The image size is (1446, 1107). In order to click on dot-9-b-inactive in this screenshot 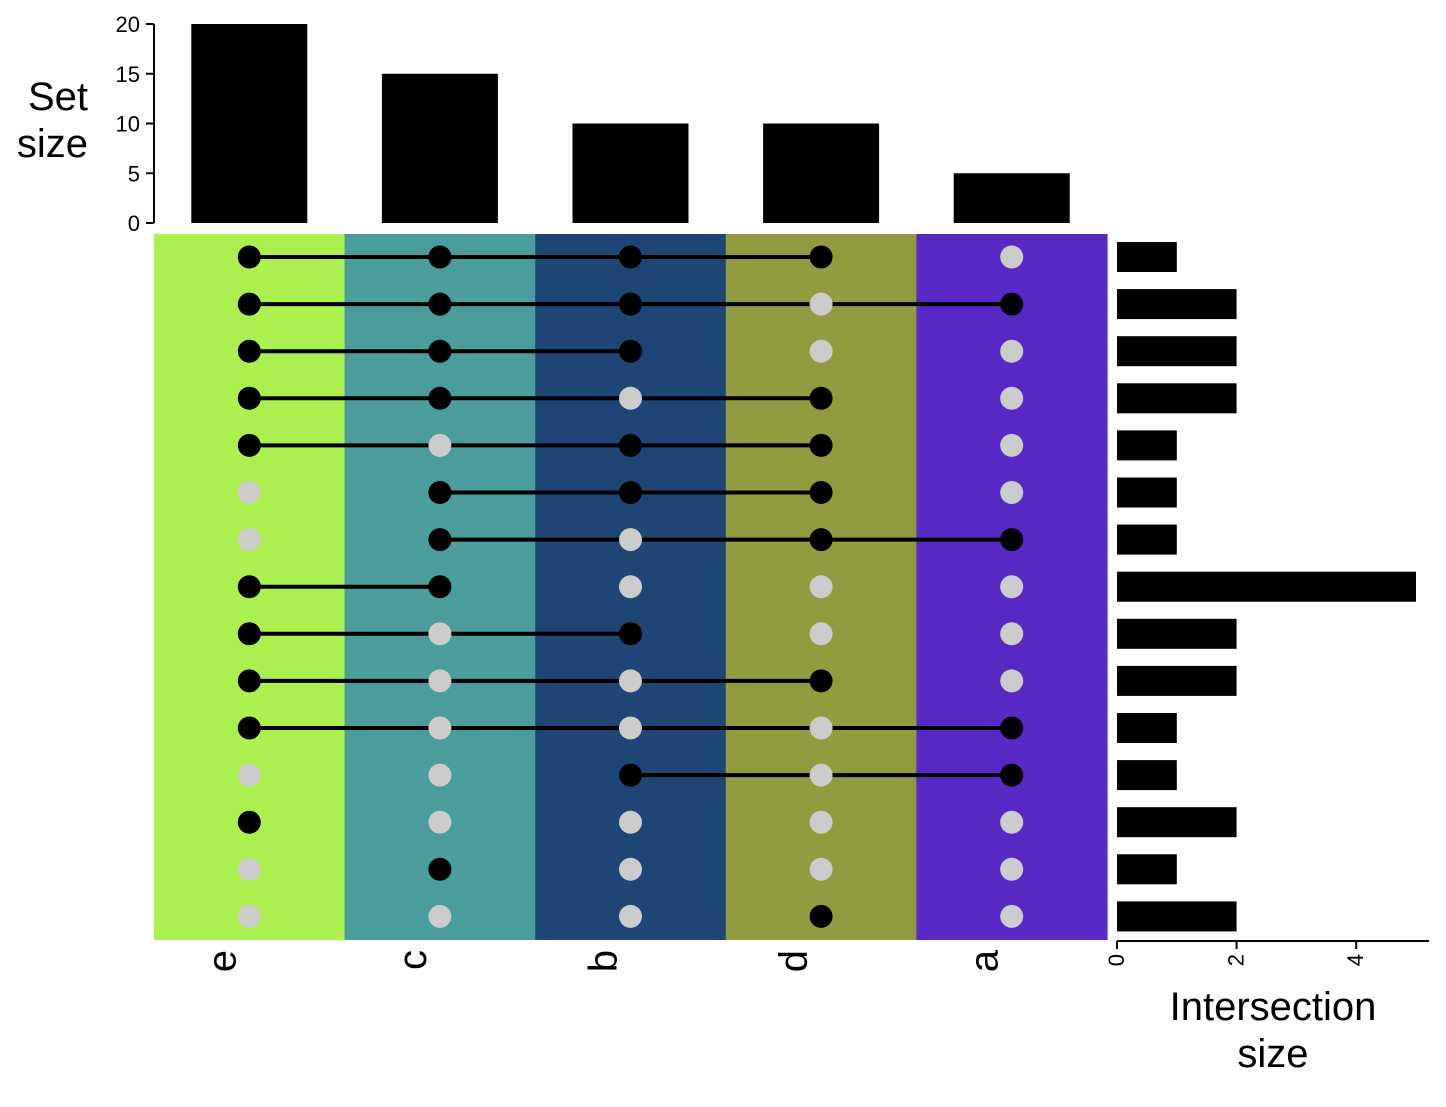, I will do `click(630, 681)`.